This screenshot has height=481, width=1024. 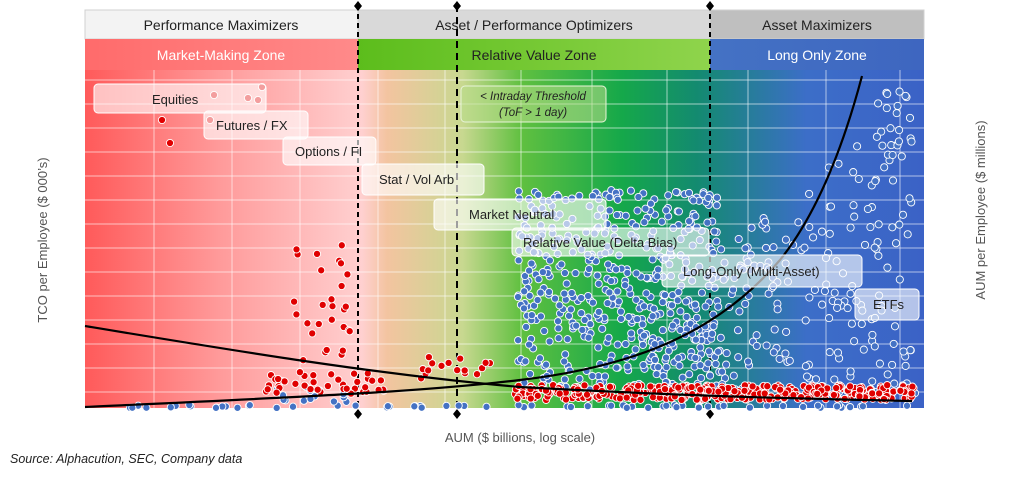 What do you see at coordinates (817, 24) in the screenshot?
I see `band-asset-bg` at bounding box center [817, 24].